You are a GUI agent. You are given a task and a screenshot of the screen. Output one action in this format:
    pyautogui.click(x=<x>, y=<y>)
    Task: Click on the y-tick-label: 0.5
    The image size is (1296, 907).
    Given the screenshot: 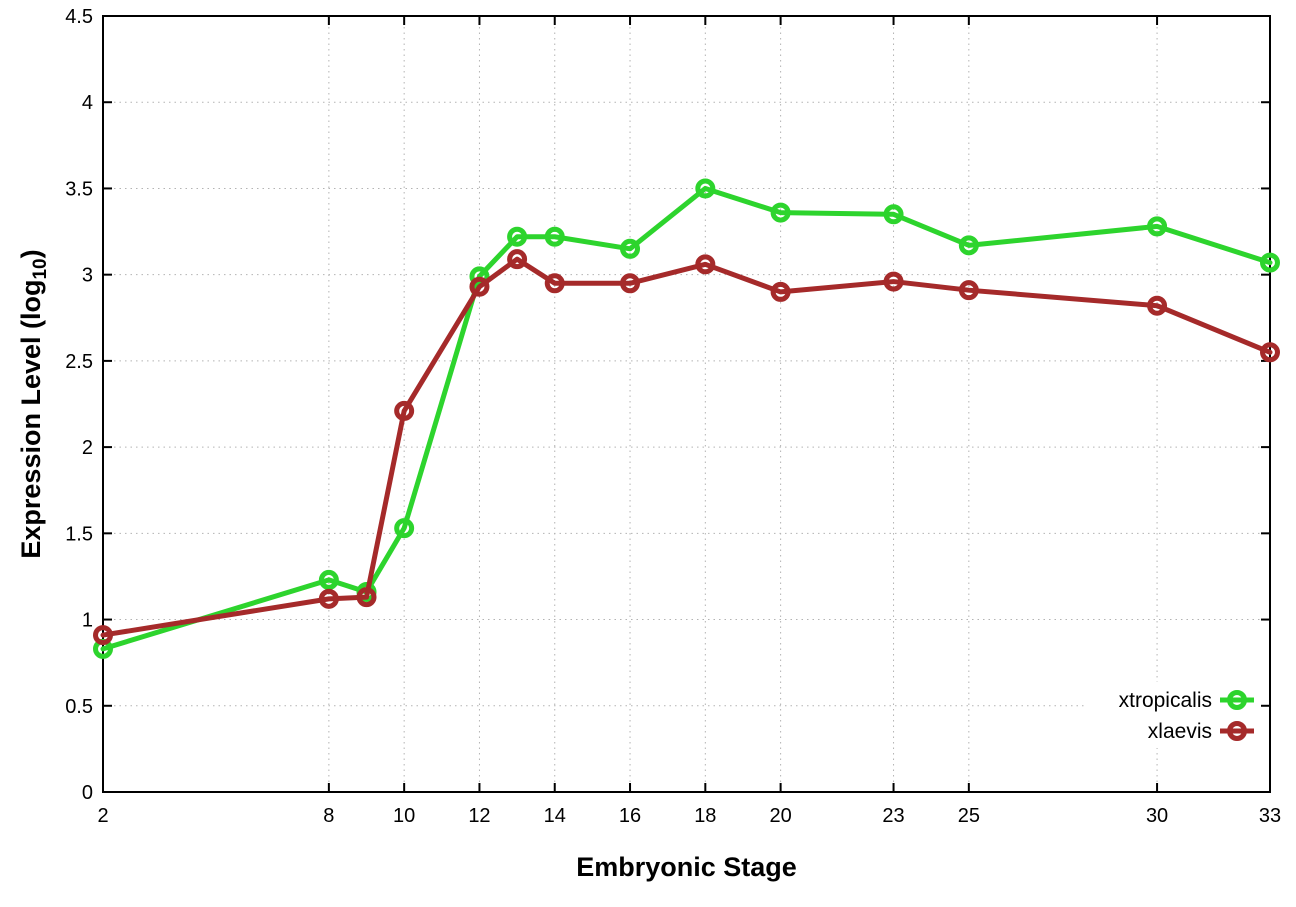 What is the action you would take?
    pyautogui.click(x=79, y=707)
    